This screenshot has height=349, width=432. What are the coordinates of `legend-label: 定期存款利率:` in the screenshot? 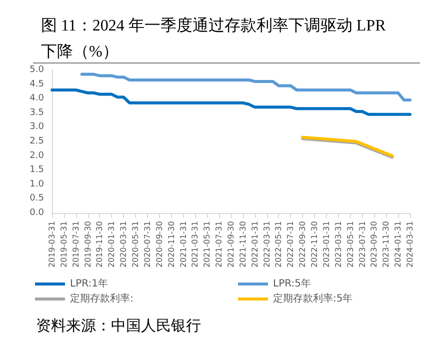 It's located at (102, 298).